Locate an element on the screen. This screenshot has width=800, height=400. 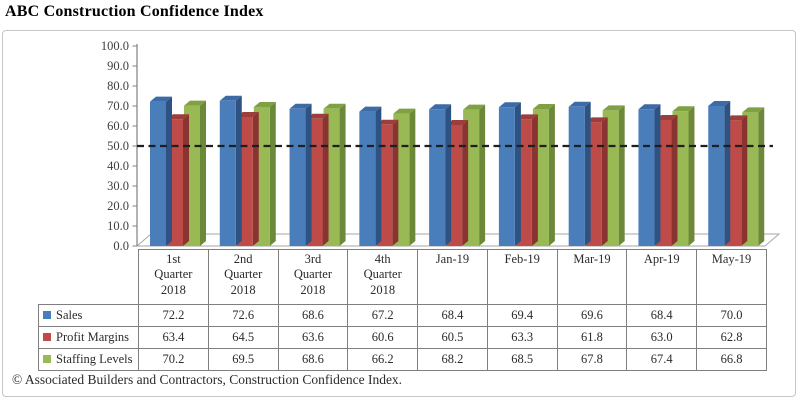
table-corner-blank is located at coordinates (89, 277).